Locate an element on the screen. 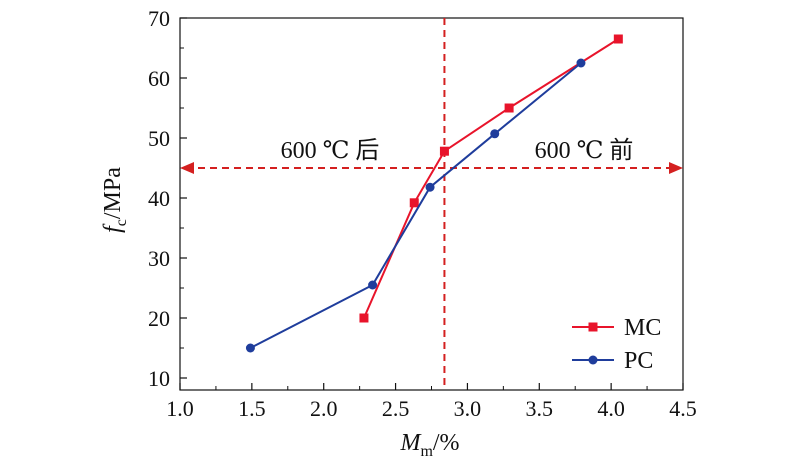 The height and width of the screenshot is (470, 800). x-tick-label: 2.0 is located at coordinates (324, 408).